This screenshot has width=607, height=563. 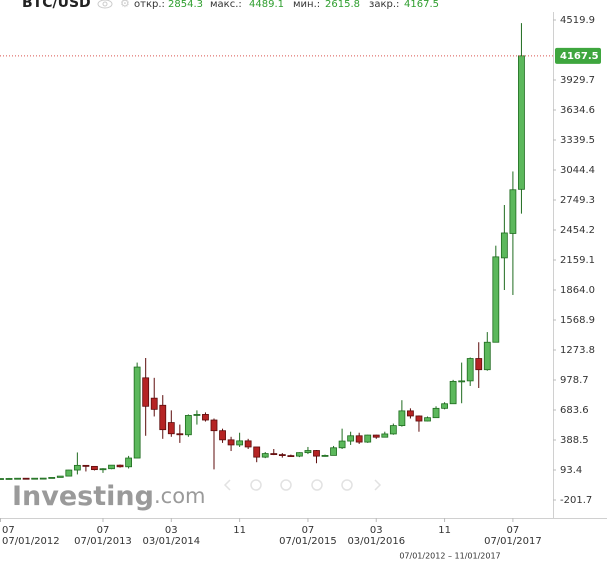 I want to click on header-low: 2615.8, so click(x=342, y=5).